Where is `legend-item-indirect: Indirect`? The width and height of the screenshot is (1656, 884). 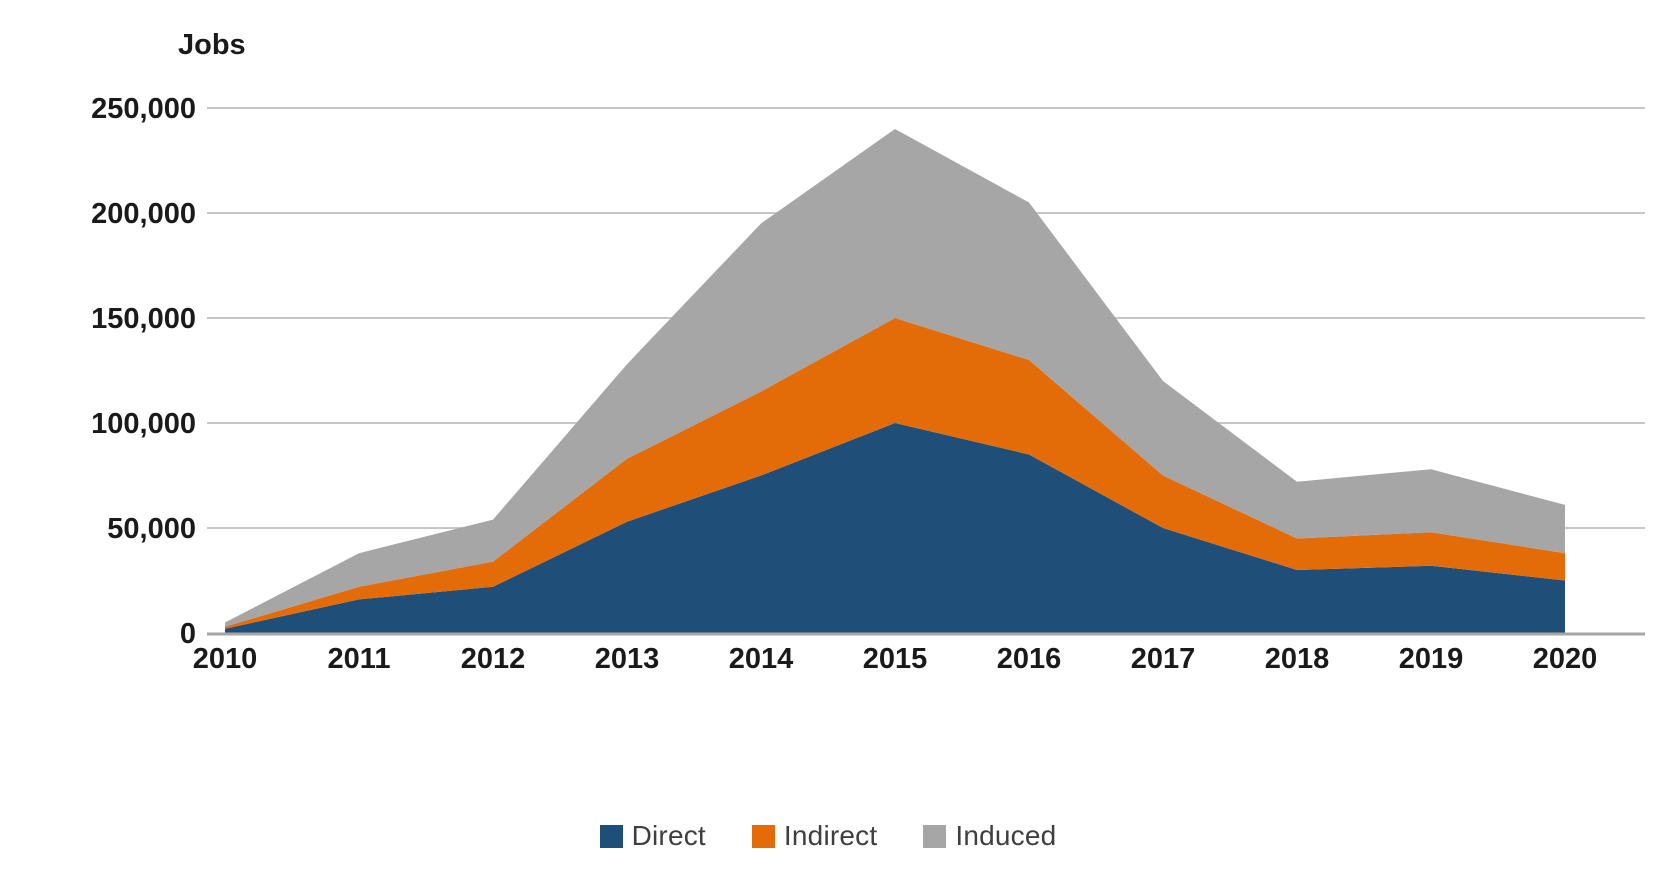
legend-item-indirect: Indirect is located at coordinates (814, 836).